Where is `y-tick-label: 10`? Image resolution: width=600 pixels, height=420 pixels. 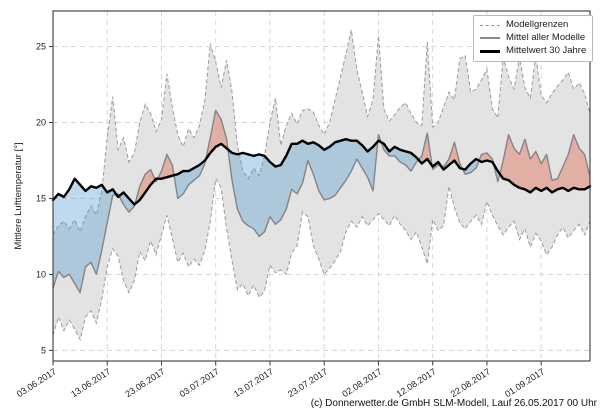
y-tick-label: 10 is located at coordinates (41, 274).